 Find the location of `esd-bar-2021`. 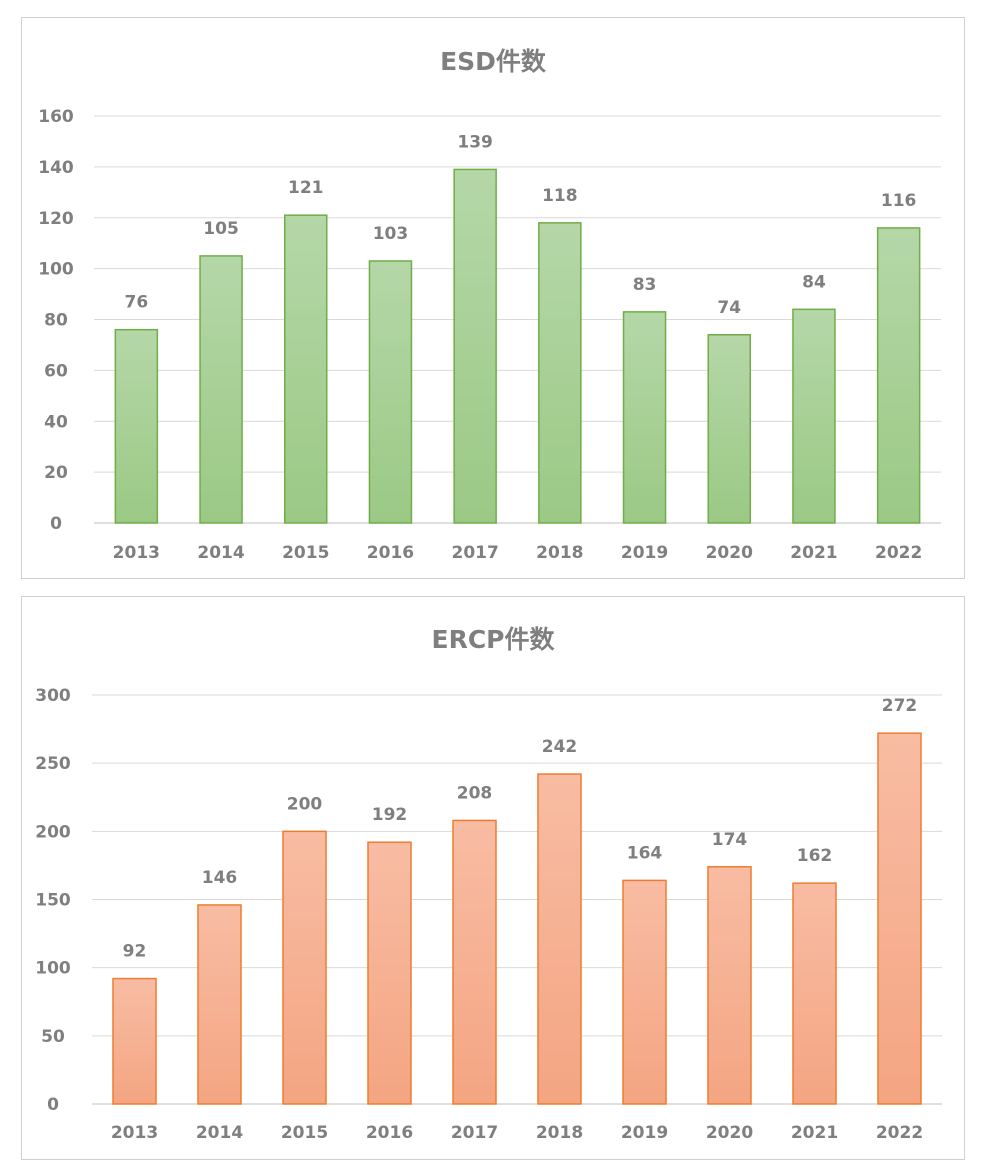

esd-bar-2021 is located at coordinates (814, 416).